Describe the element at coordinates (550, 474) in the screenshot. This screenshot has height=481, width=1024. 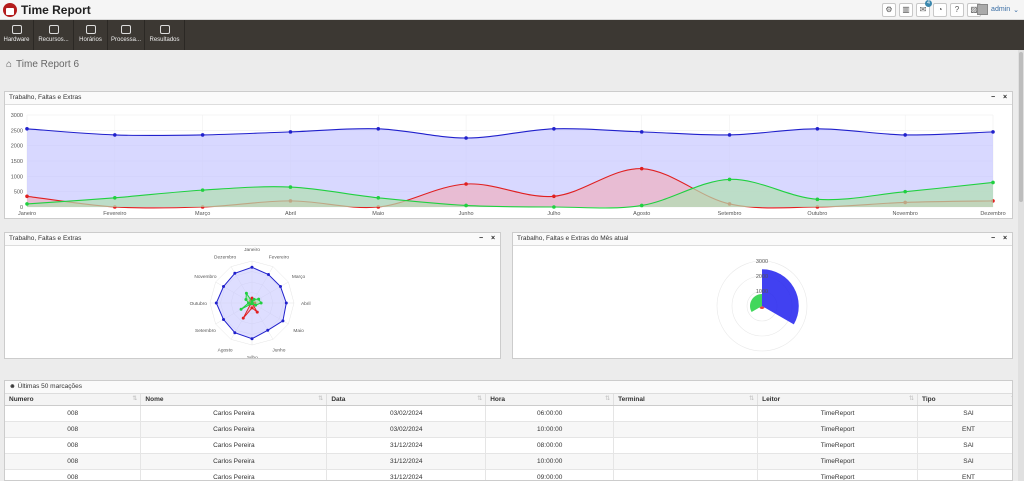
I see `table-cell: 09:00:00` at that location.